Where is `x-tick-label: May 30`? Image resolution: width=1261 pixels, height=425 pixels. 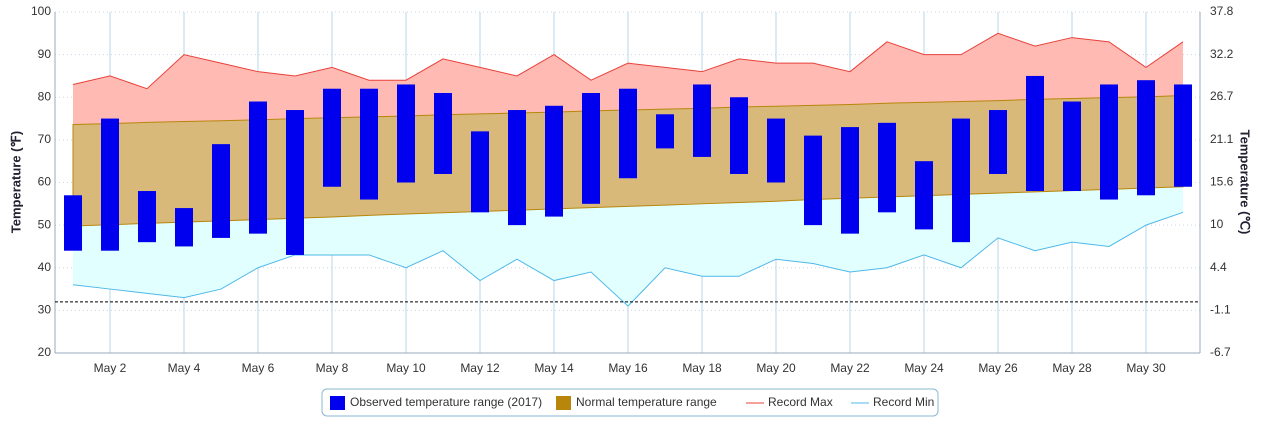
x-tick-label: May 30 is located at coordinates (1146, 368).